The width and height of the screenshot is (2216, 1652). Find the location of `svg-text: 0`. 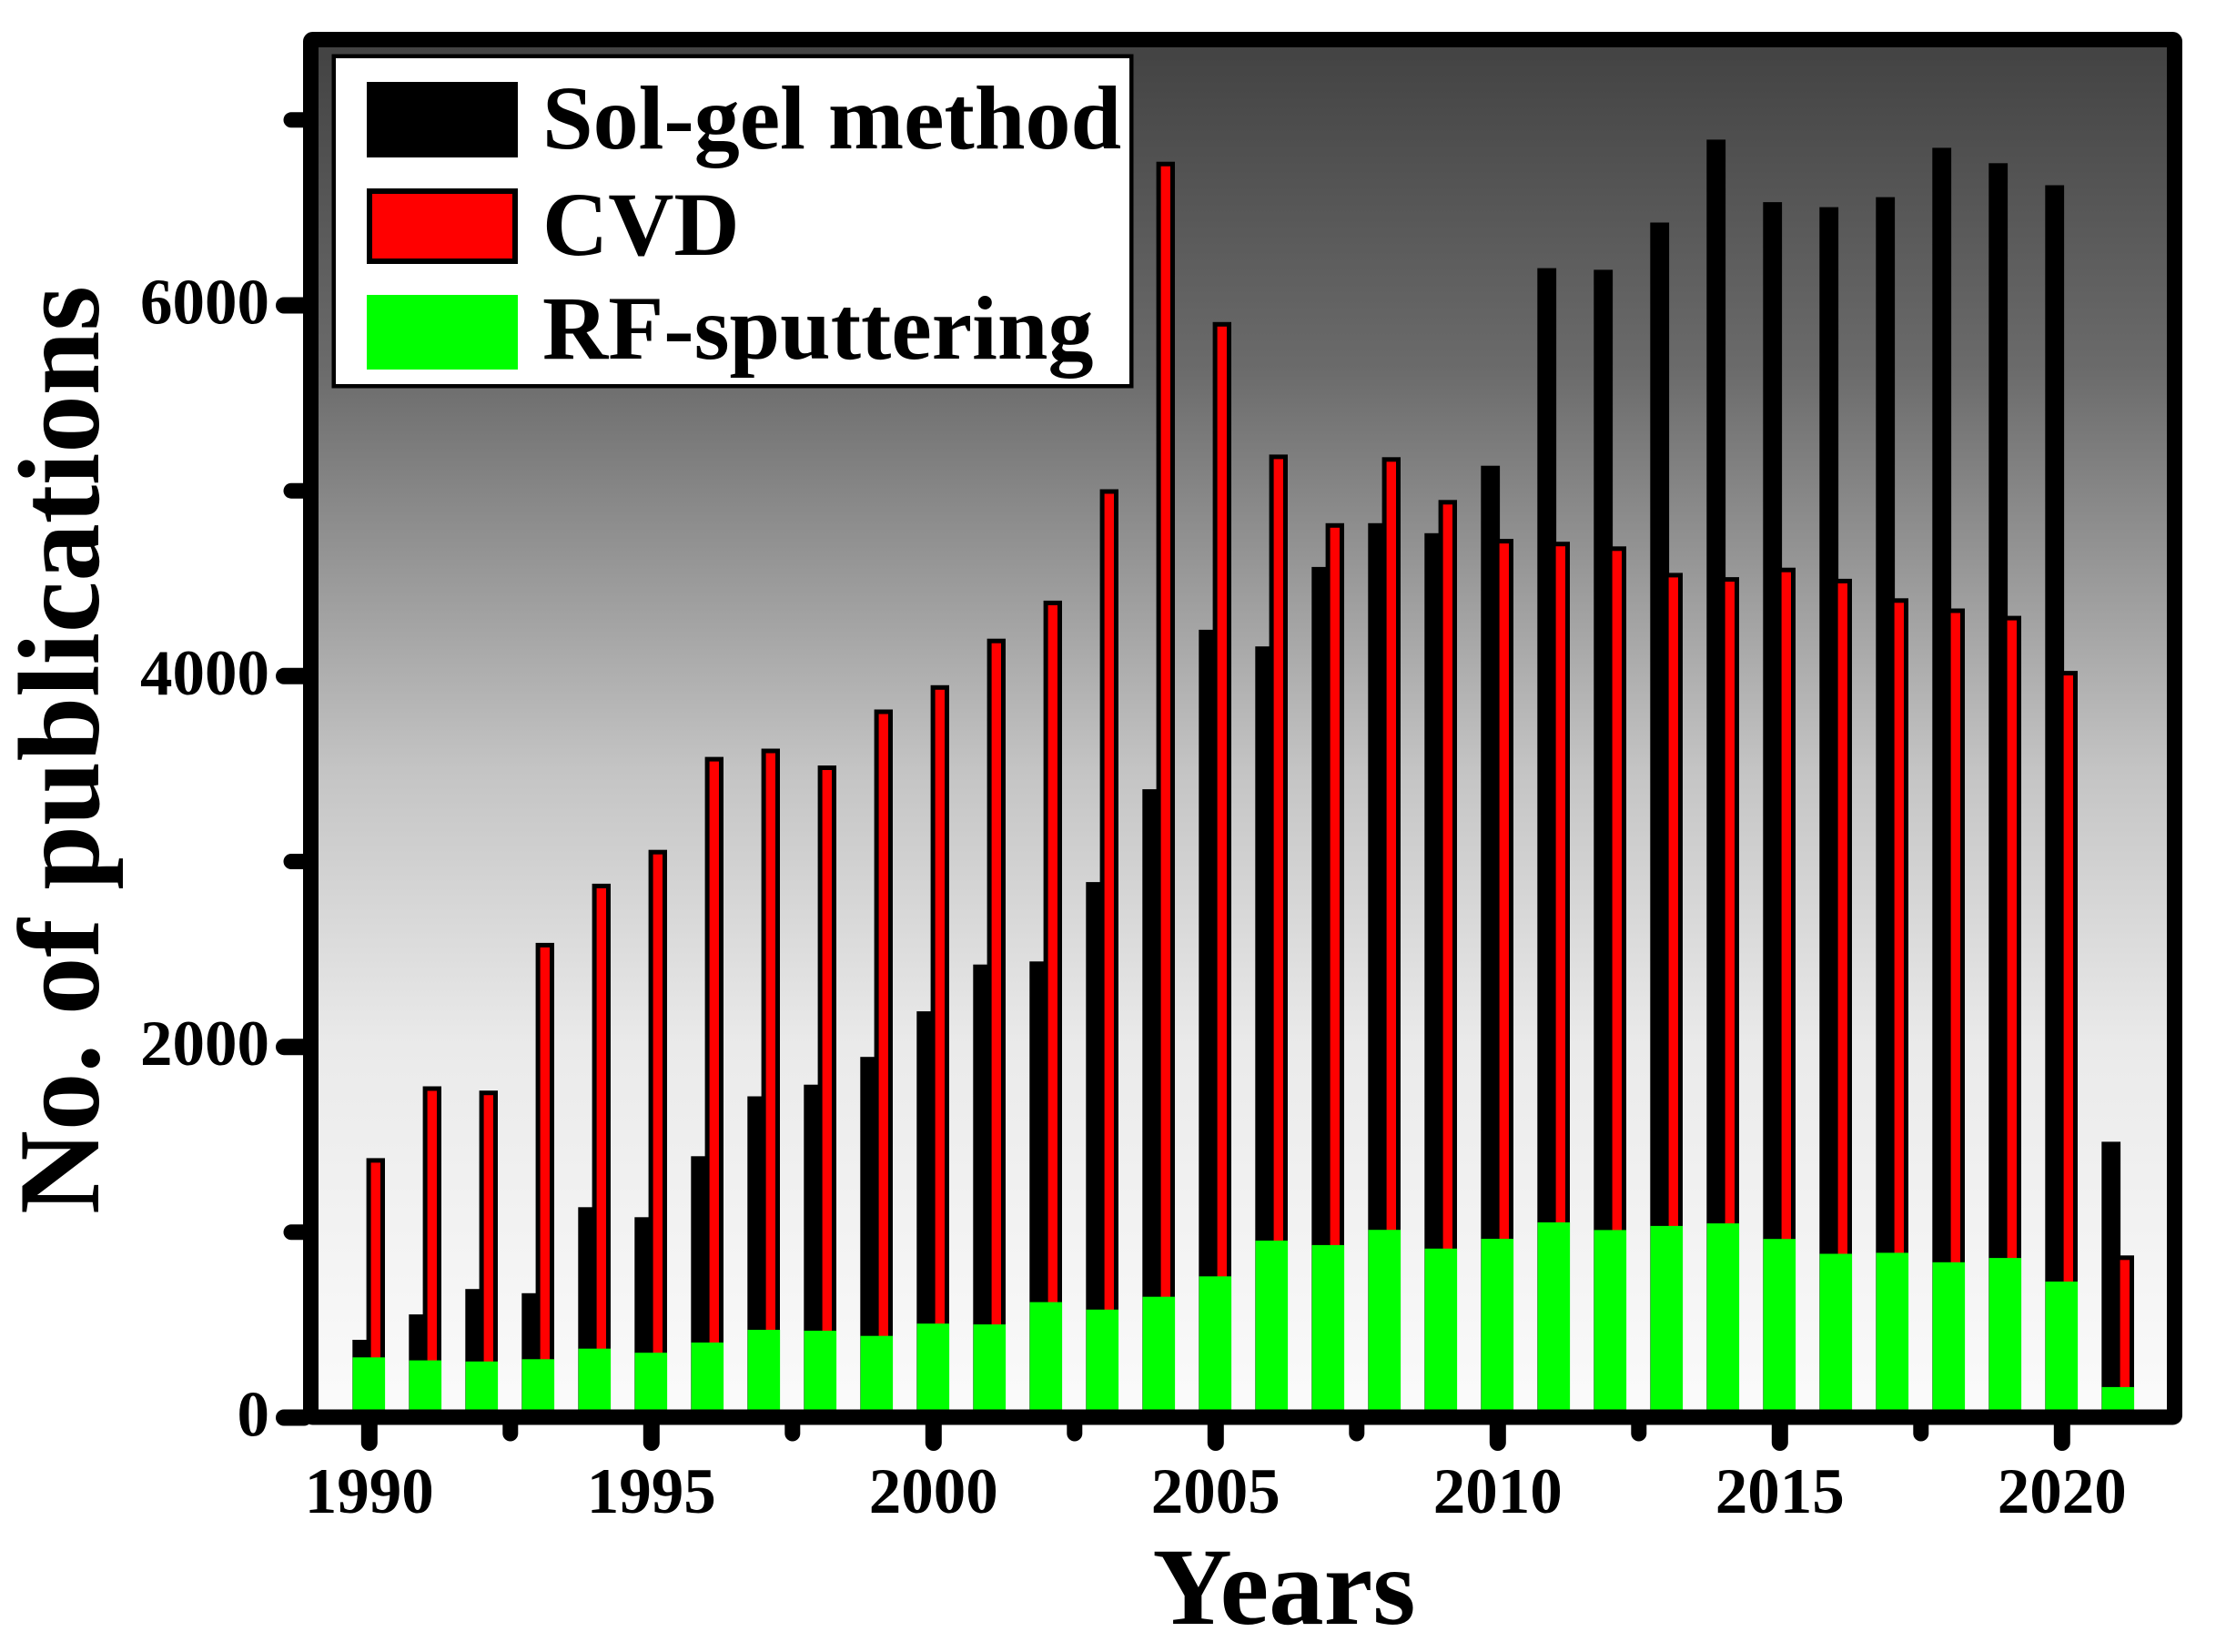

svg-text: 0 is located at coordinates (254, 1416).